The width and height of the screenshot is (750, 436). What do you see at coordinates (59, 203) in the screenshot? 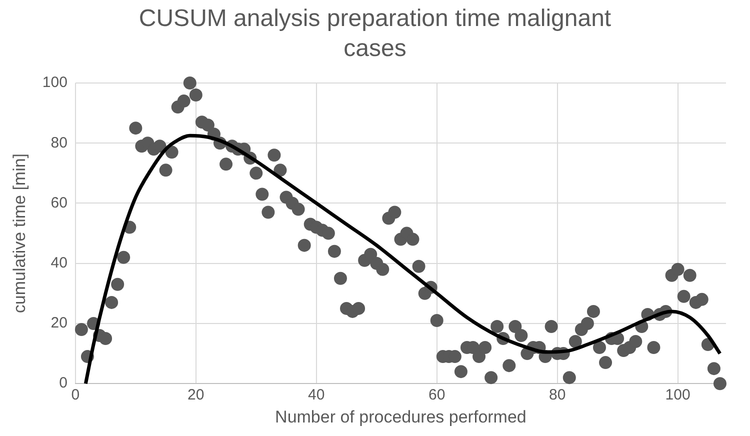
I see `y-tick-label: 60` at bounding box center [59, 203].